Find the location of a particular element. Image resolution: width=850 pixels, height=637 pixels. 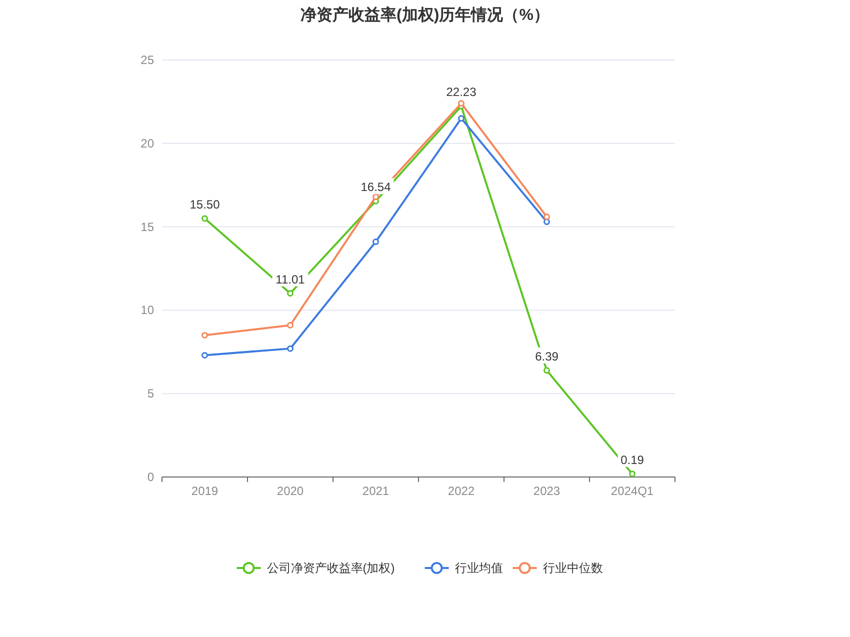

data-label: 0.19 is located at coordinates (632, 459).